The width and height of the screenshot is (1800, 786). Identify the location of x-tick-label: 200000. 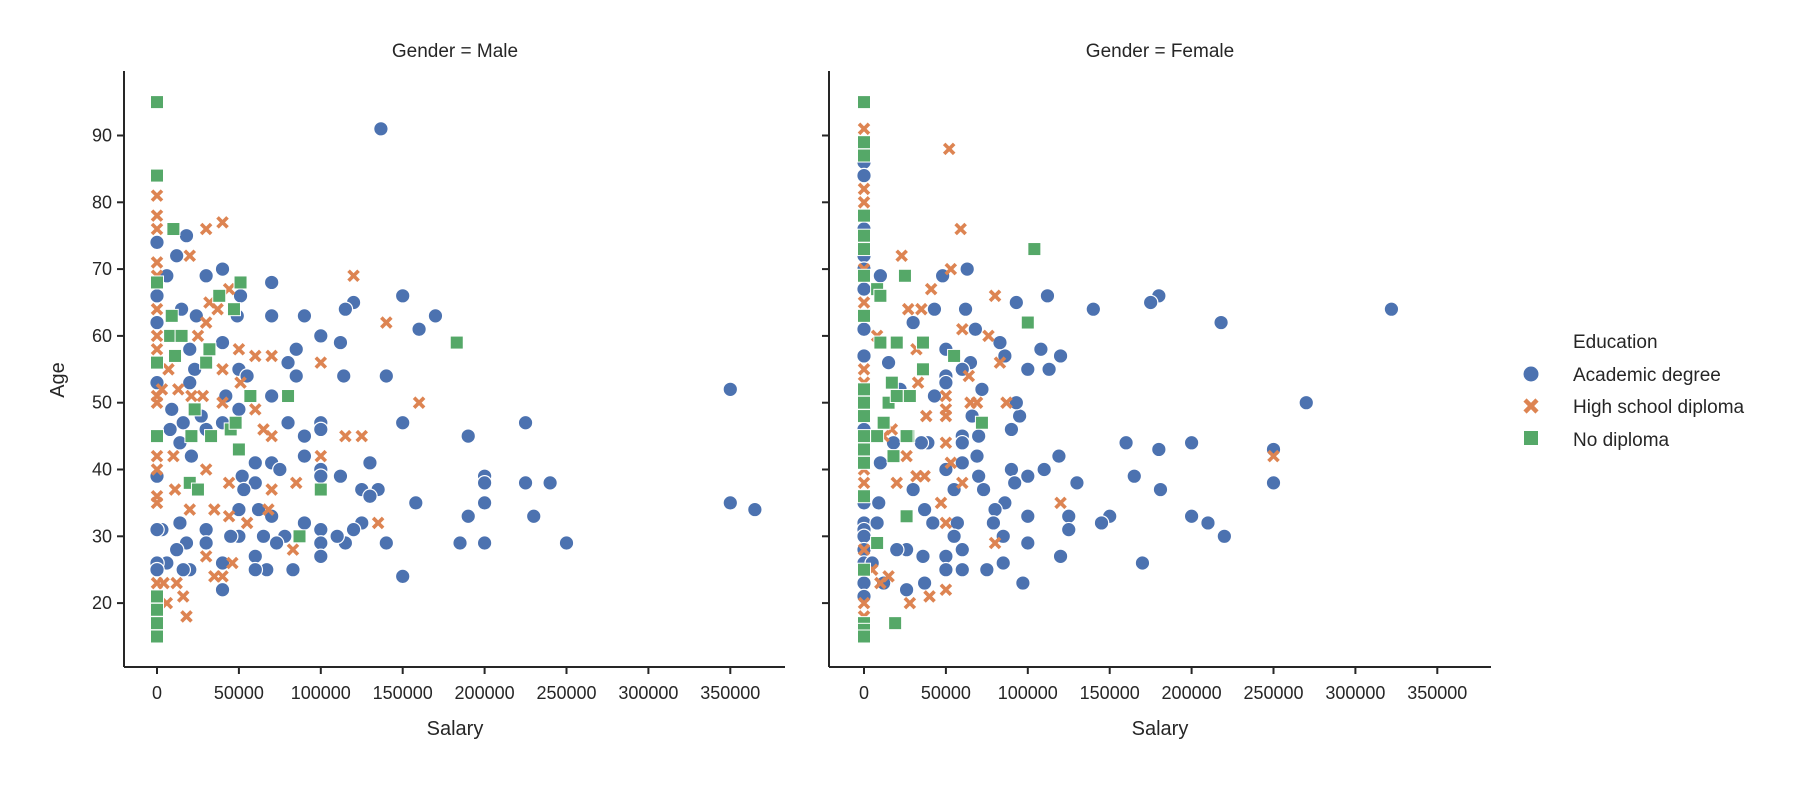
(1192, 693).